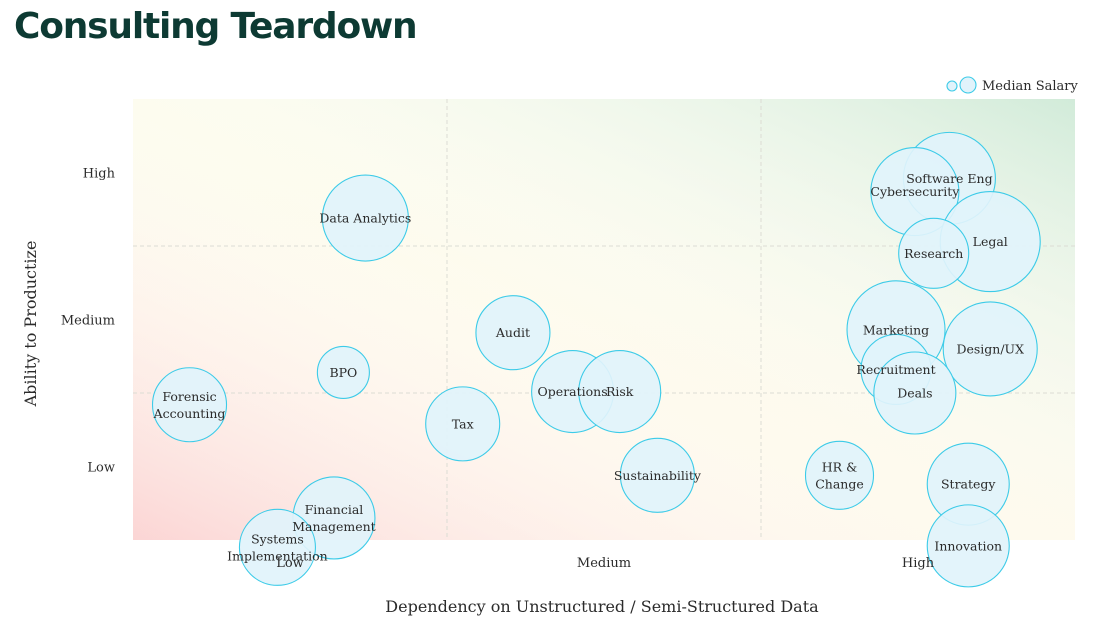 The width and height of the screenshot is (1107, 626). What do you see at coordinates (952, 86) in the screenshot?
I see `legend-small-circle-icon` at bounding box center [952, 86].